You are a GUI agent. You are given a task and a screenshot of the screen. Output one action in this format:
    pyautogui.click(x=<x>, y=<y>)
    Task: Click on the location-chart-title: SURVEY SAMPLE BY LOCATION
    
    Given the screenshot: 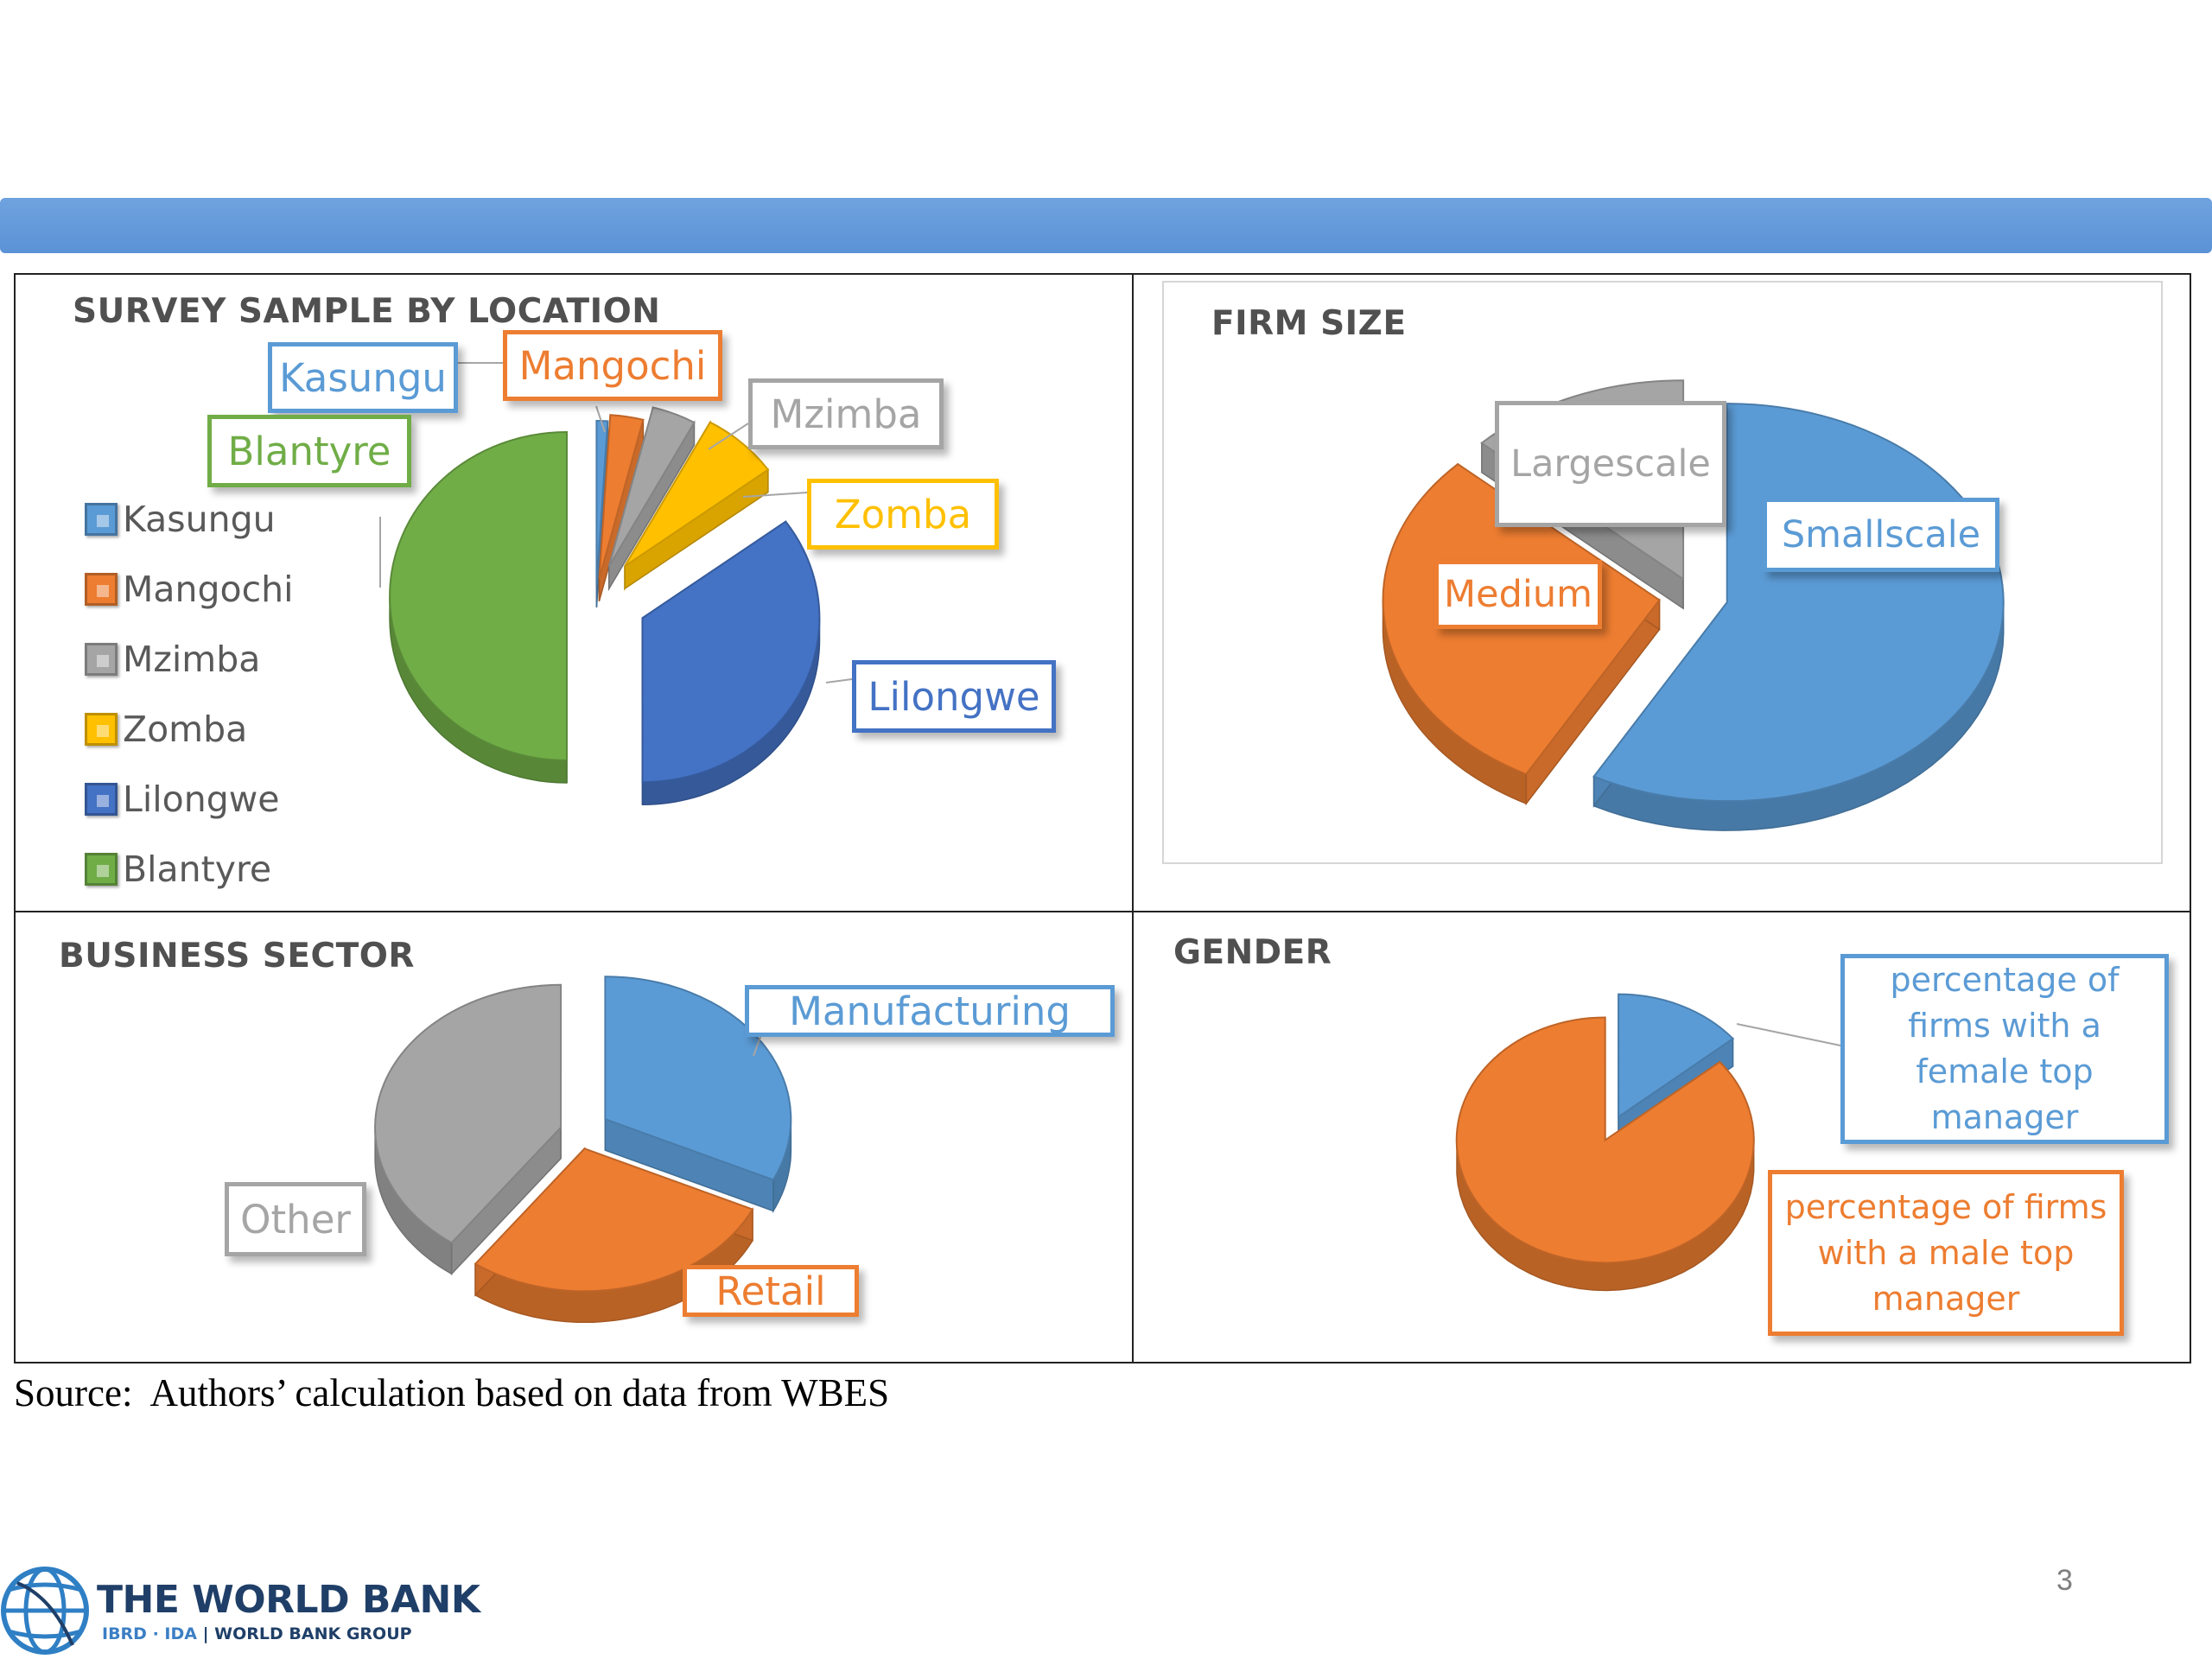 What is the action you would take?
    pyautogui.click(x=367, y=311)
    